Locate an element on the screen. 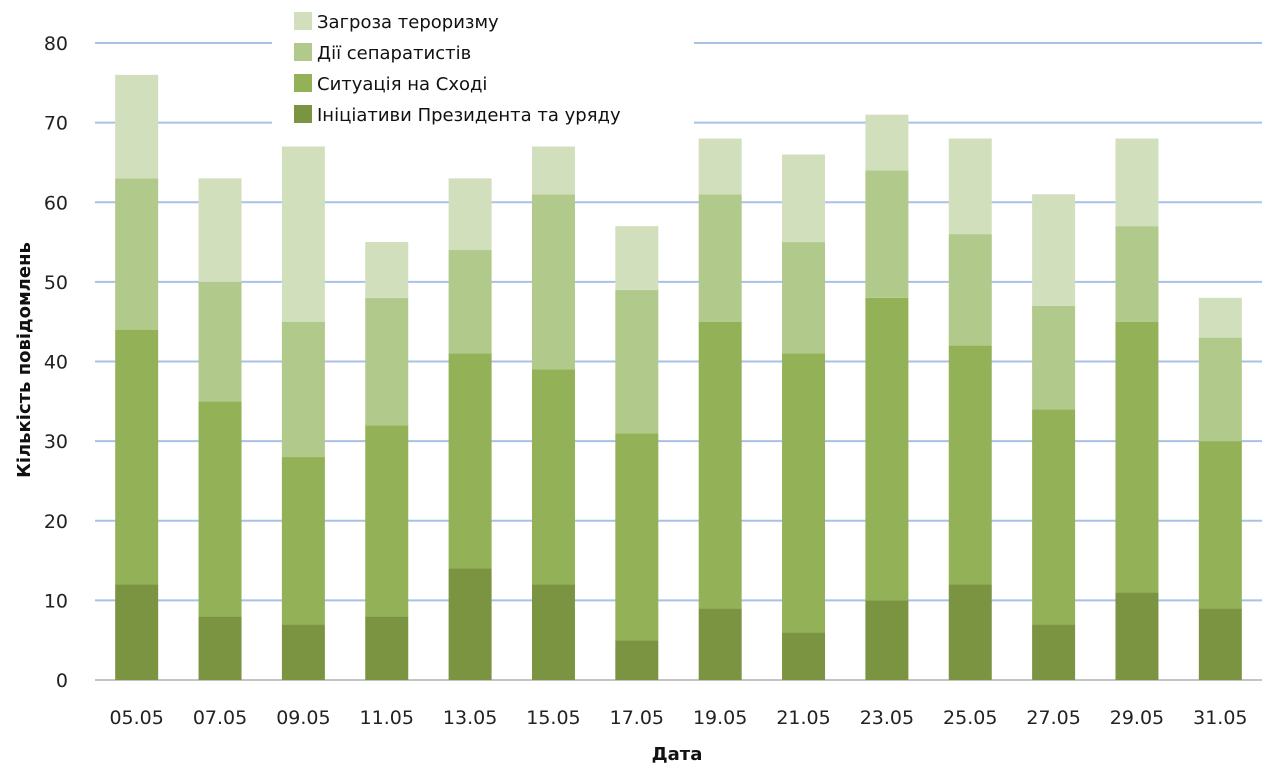 Image resolution: width=1273 pixels, height=769 pixels. x-tick-label: 13.05 is located at coordinates (470, 718).